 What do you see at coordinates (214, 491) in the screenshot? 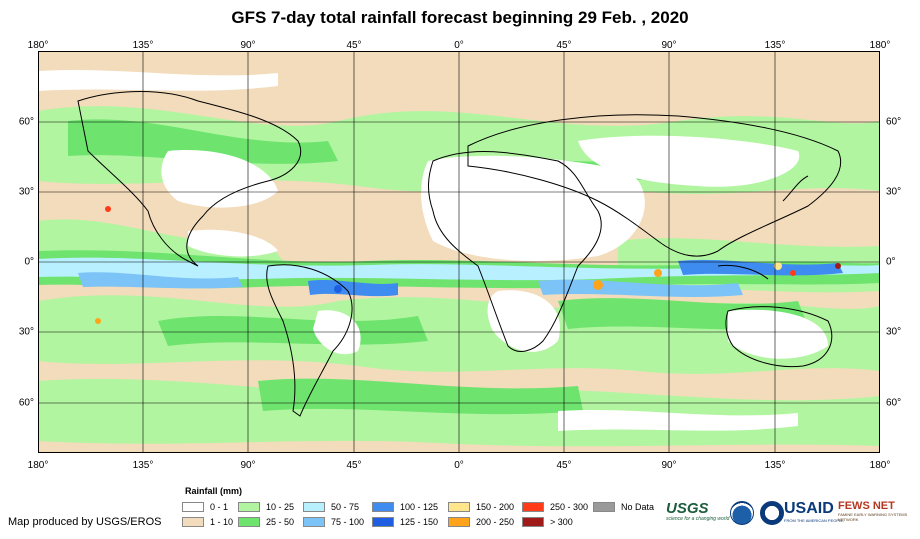
I see `legend-title: Rainfall (mm)` at bounding box center [214, 491].